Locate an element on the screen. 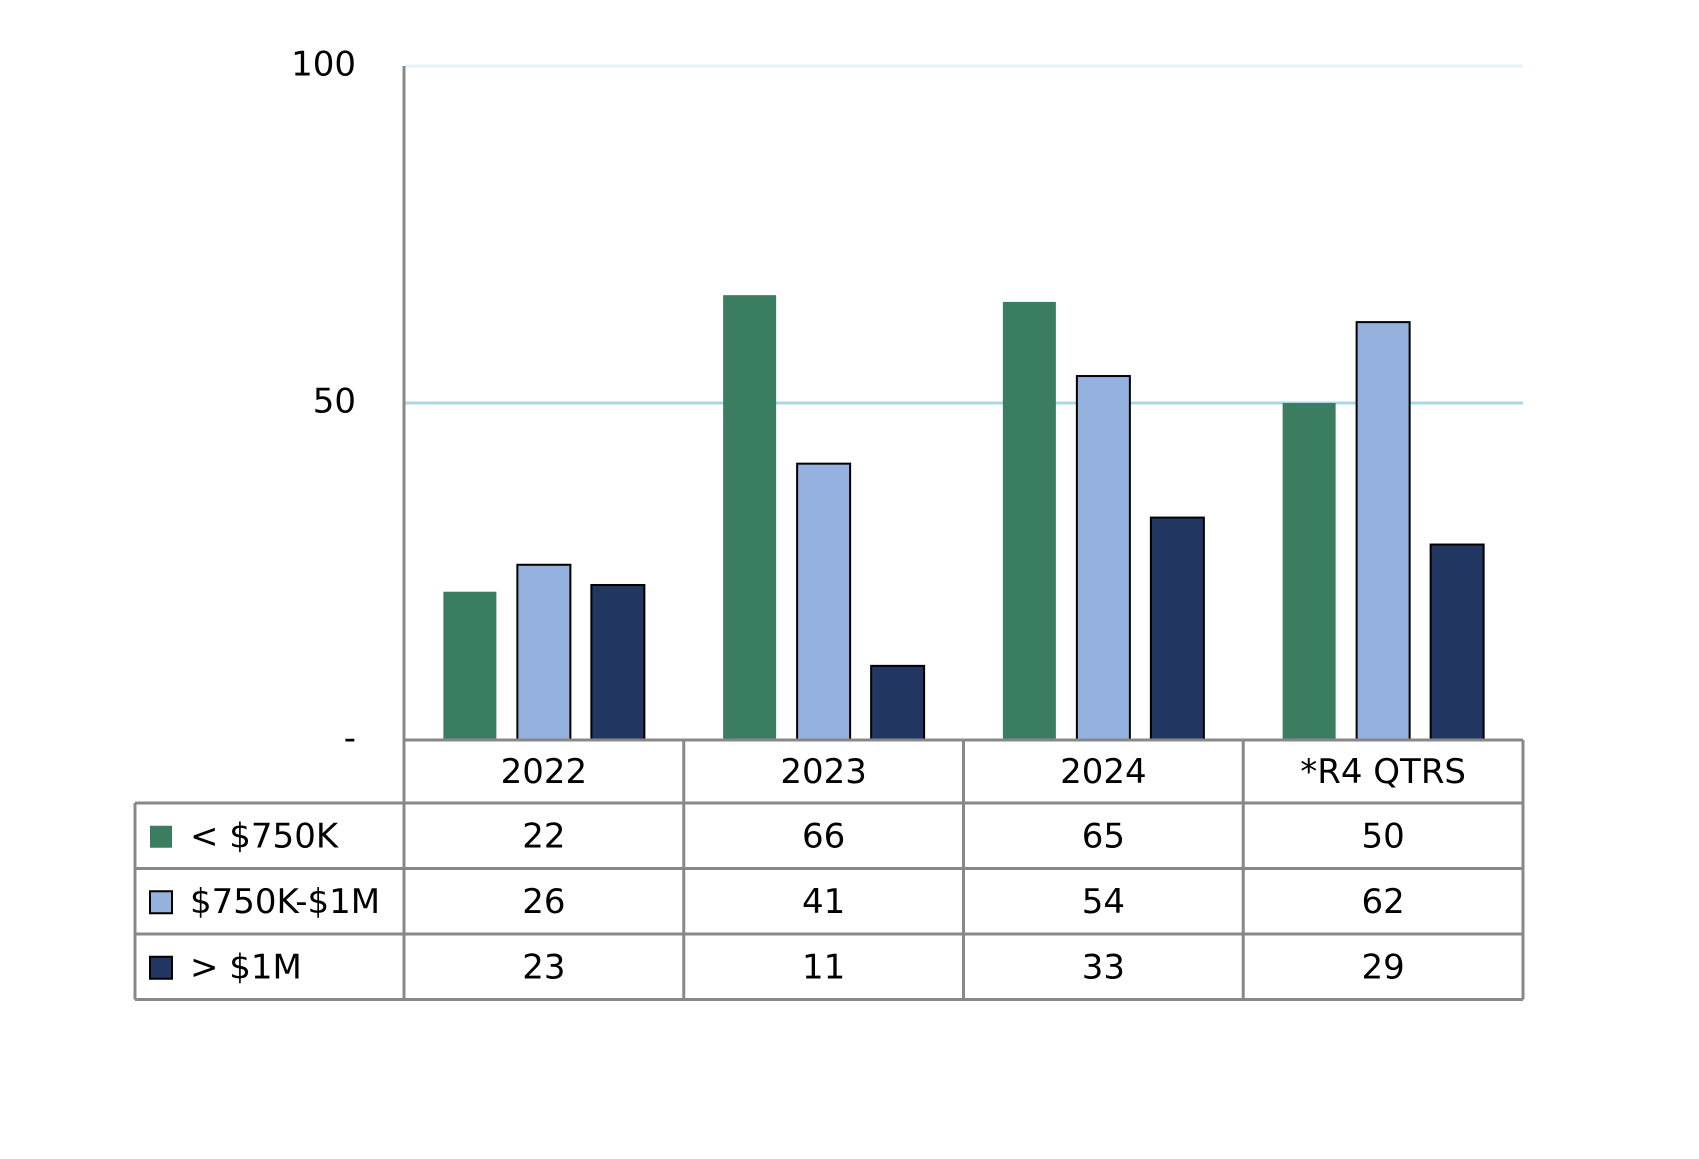 This screenshot has width=1699, height=1159. table-value: 66 is located at coordinates (823, 836).